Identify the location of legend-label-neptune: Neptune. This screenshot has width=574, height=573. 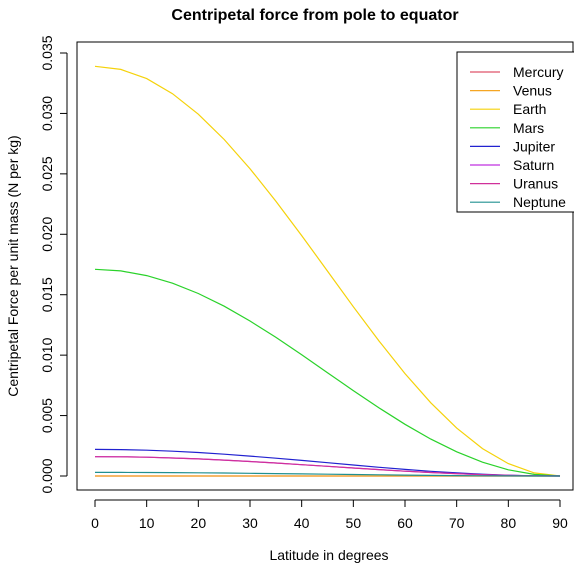
(539, 202).